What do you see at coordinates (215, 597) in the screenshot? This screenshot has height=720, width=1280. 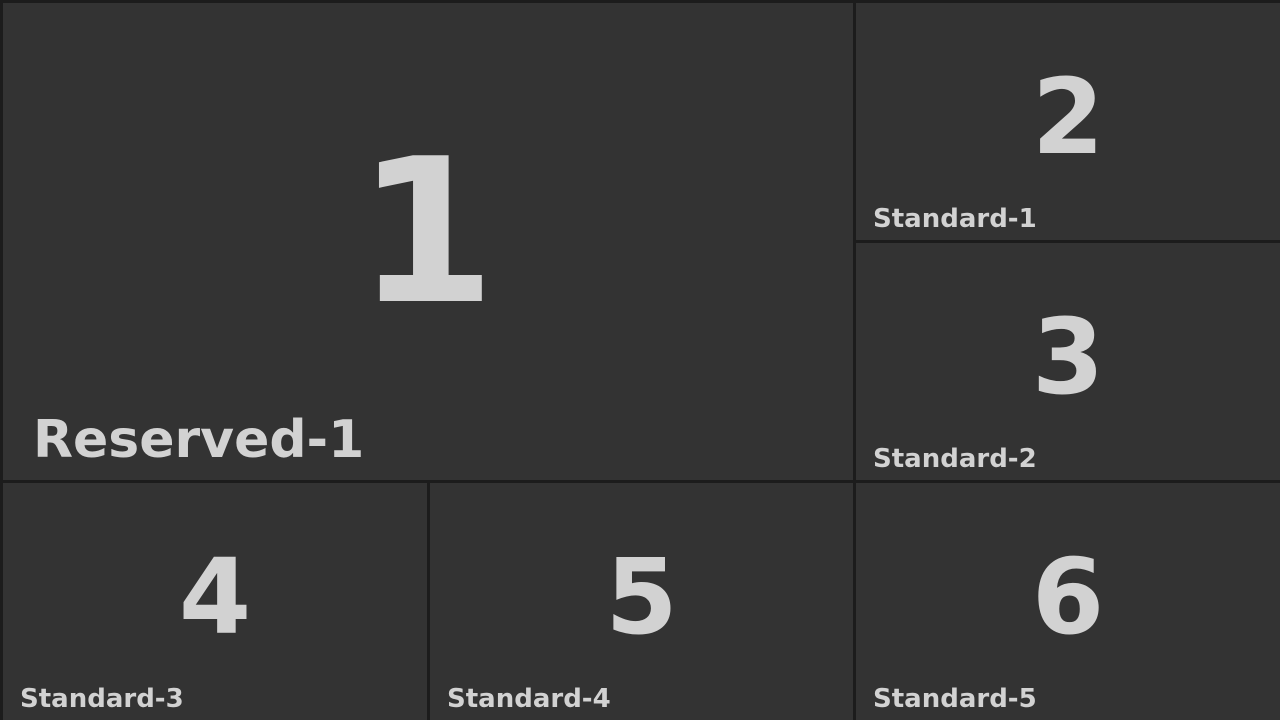 I see `tile-number: 4` at bounding box center [215, 597].